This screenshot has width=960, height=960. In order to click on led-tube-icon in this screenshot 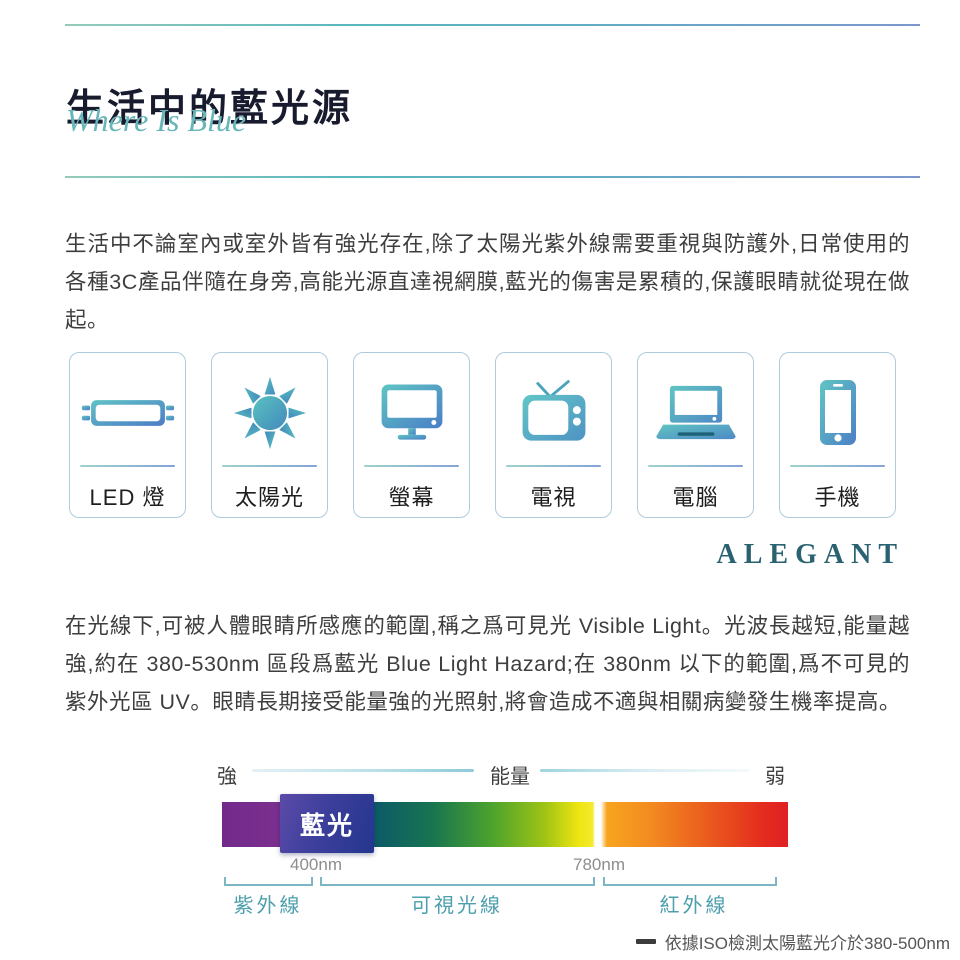, I will do `click(128, 409)`.